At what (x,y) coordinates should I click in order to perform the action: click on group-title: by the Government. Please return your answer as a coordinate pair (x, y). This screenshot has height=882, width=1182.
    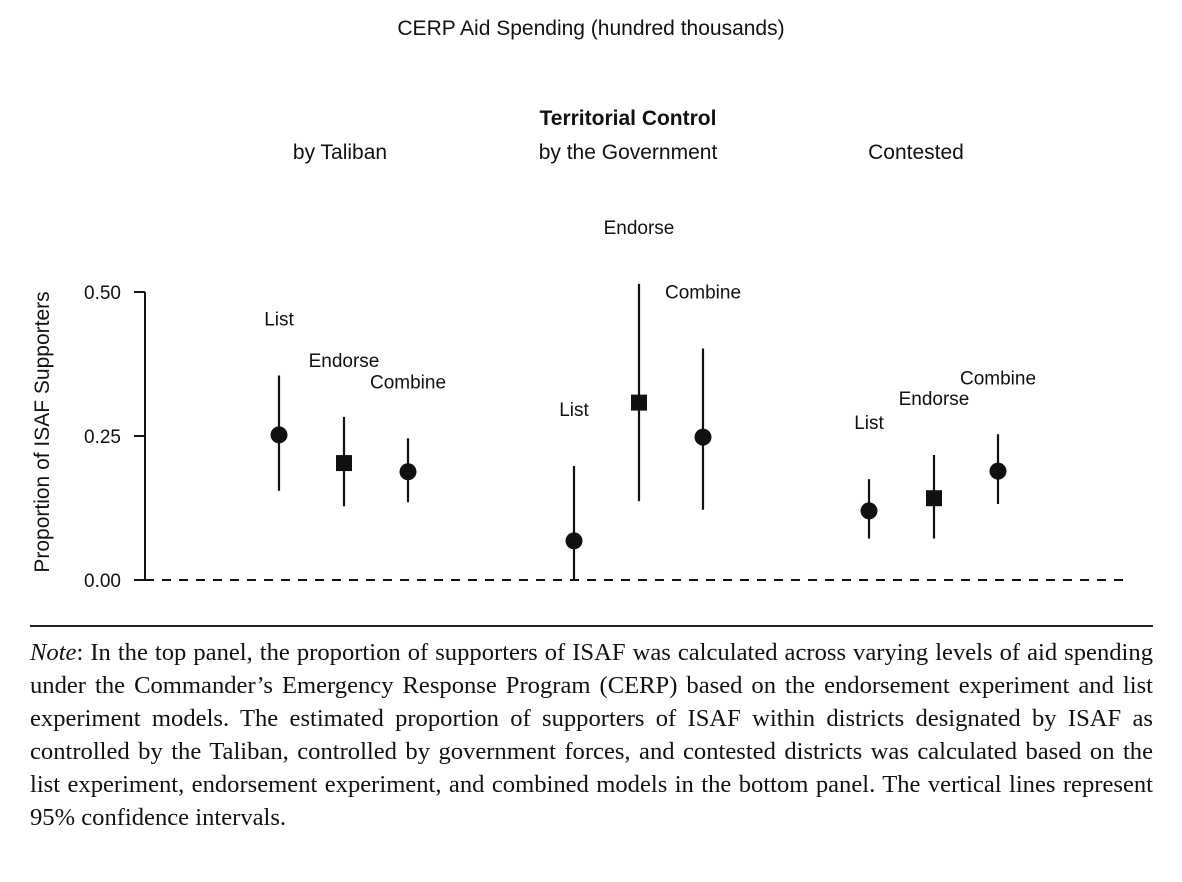
    Looking at the image, I should click on (628, 152).